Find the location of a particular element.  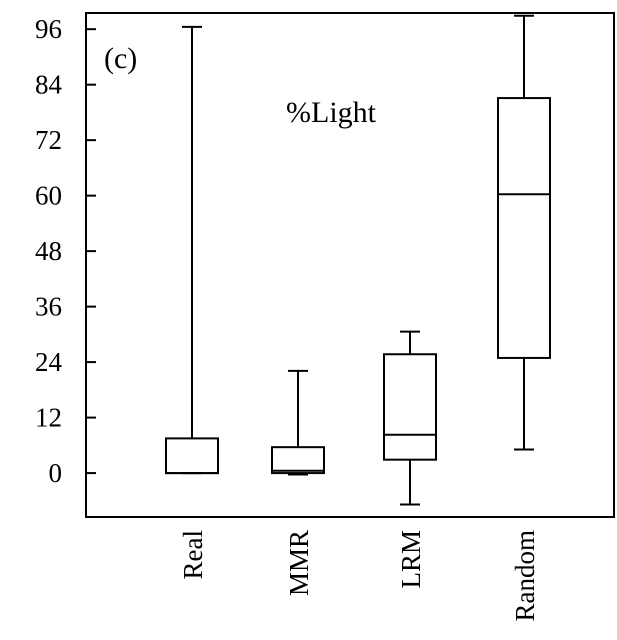

chart-title: %Light is located at coordinates (331, 112).